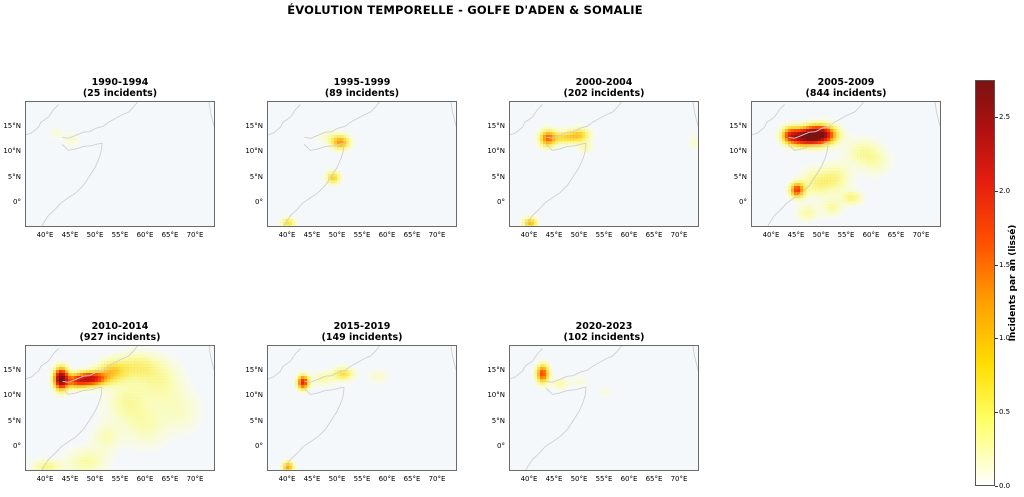 The image size is (1024, 497). What do you see at coordinates (412, 479) in the screenshot?
I see `x-tick-label: 65°E` at bounding box center [412, 479].